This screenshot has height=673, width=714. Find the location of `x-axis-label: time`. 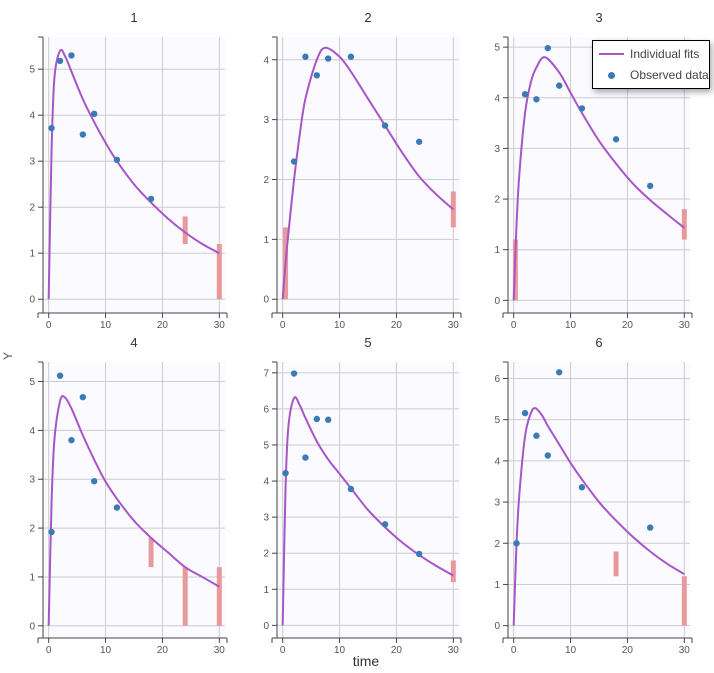

x-axis-label: time is located at coordinates (366, 661).